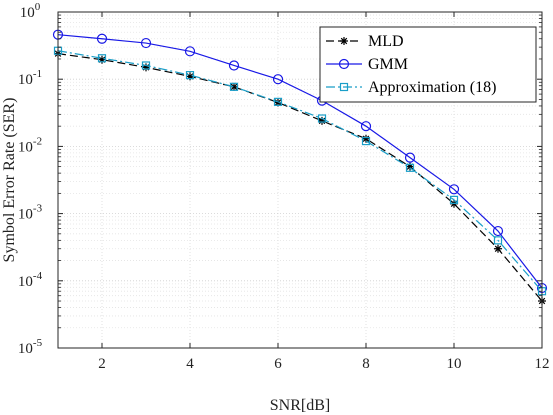  I want to click on legend-item: Approximation (18), so click(411, 87).